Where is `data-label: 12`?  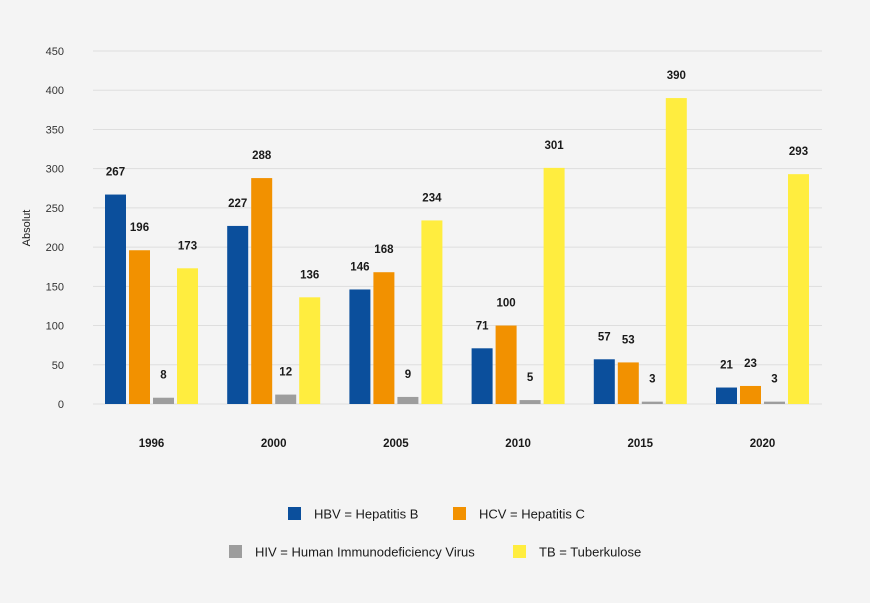
data-label: 12 is located at coordinates (285, 373).